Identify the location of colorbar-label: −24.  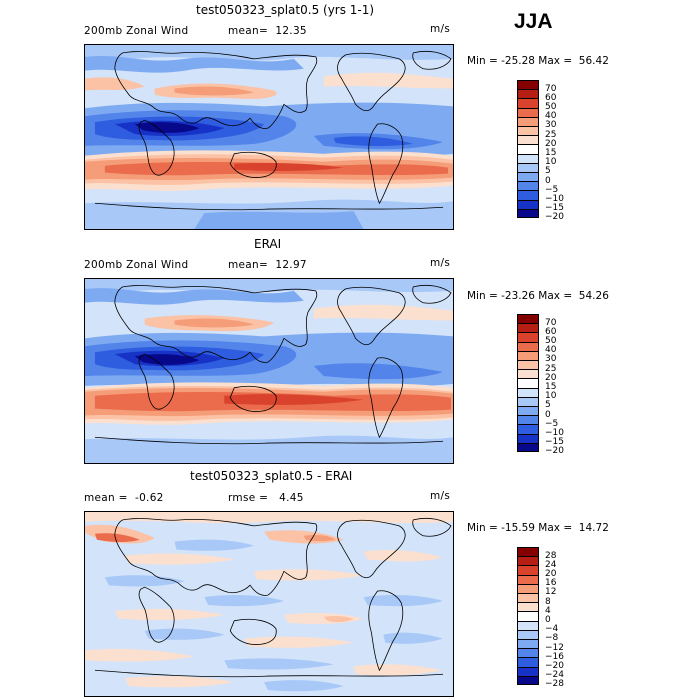
(554, 675).